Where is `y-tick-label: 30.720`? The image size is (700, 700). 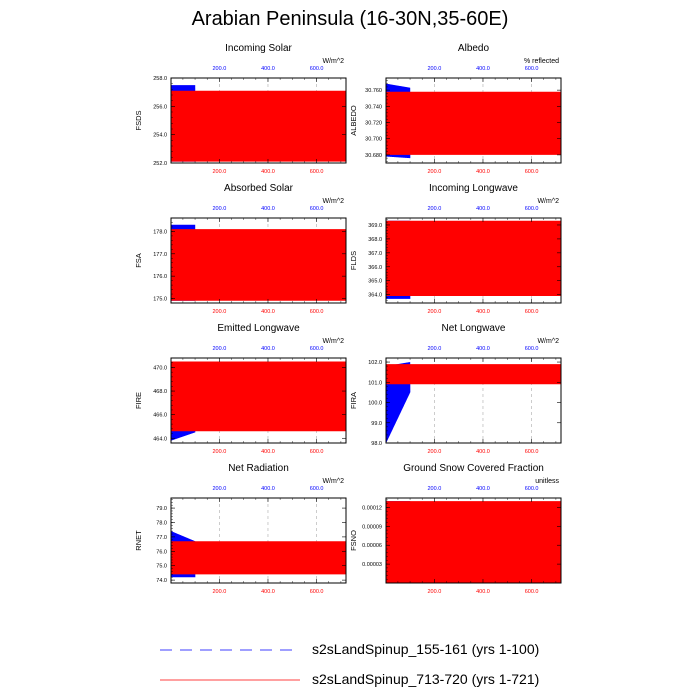
y-tick-label: 30.720 is located at coordinates (373, 124).